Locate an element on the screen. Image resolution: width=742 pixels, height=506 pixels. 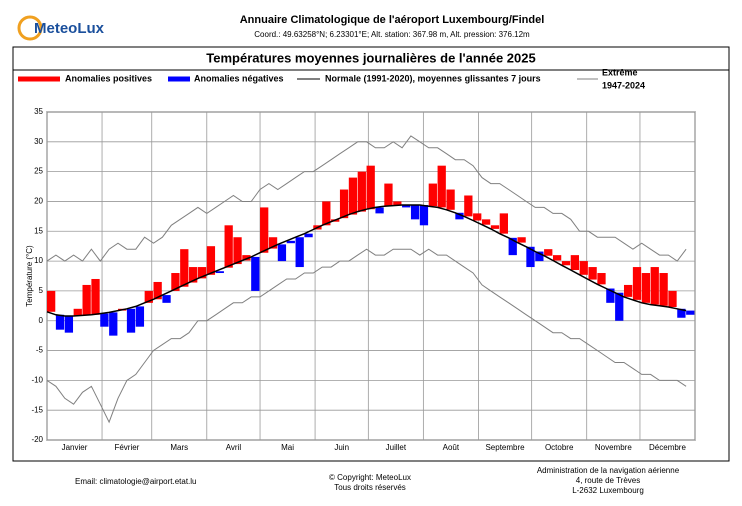
footer-address: 4, route de Trèves is located at coordinates (608, 480).